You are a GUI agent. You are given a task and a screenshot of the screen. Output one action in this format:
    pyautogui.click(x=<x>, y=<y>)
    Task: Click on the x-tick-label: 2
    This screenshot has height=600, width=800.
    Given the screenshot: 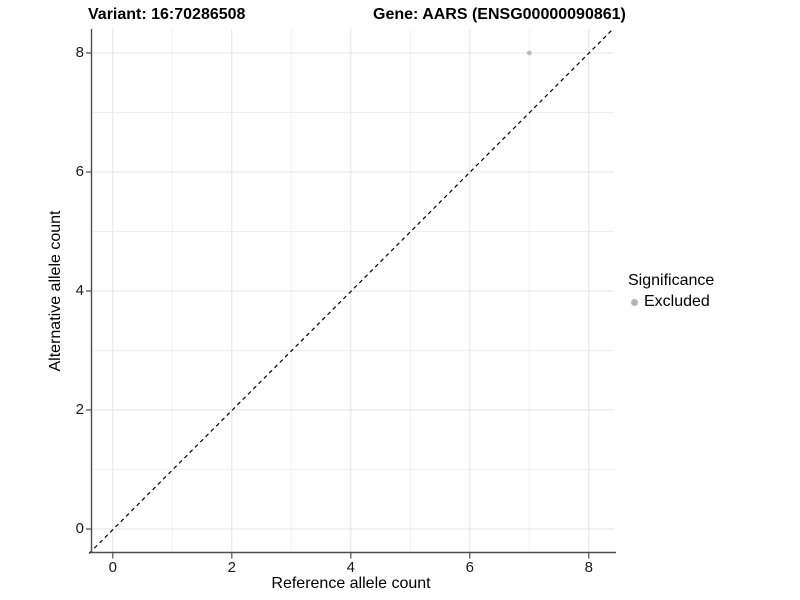 What is the action you would take?
    pyautogui.click(x=231, y=567)
    